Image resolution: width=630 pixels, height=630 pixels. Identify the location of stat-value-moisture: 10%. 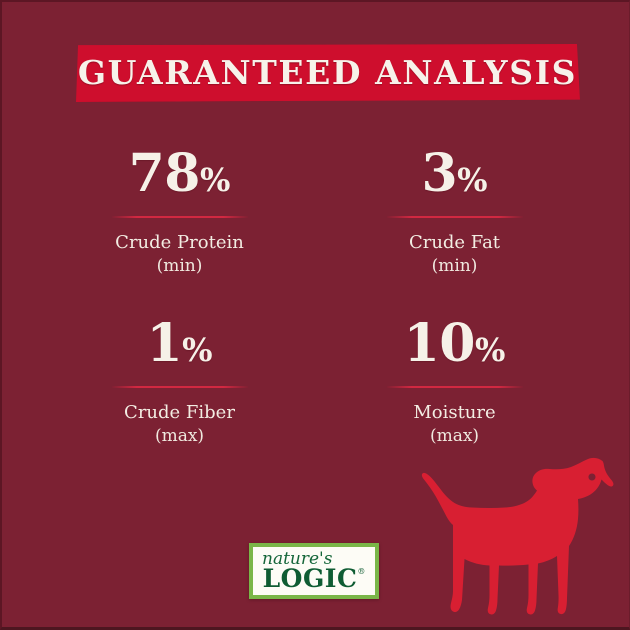
(455, 344).